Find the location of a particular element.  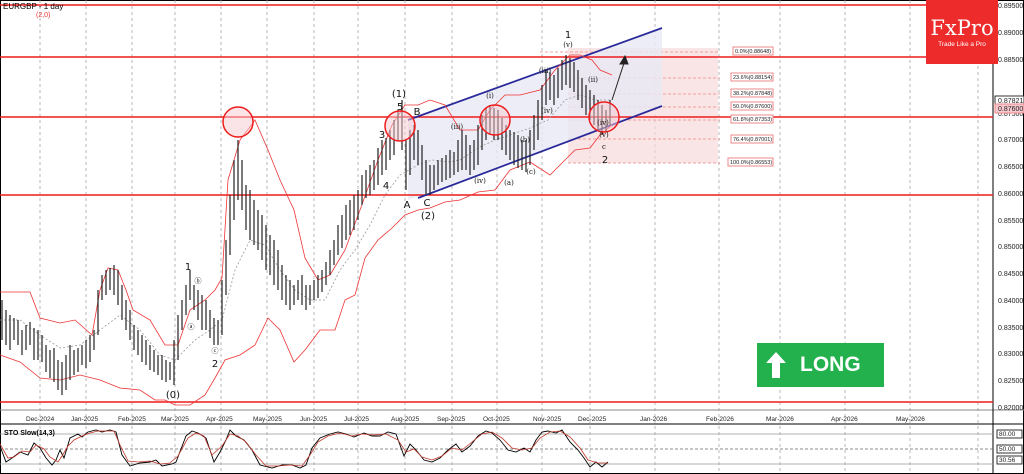

svg-text: Nov-2025 is located at coordinates (547, 419).